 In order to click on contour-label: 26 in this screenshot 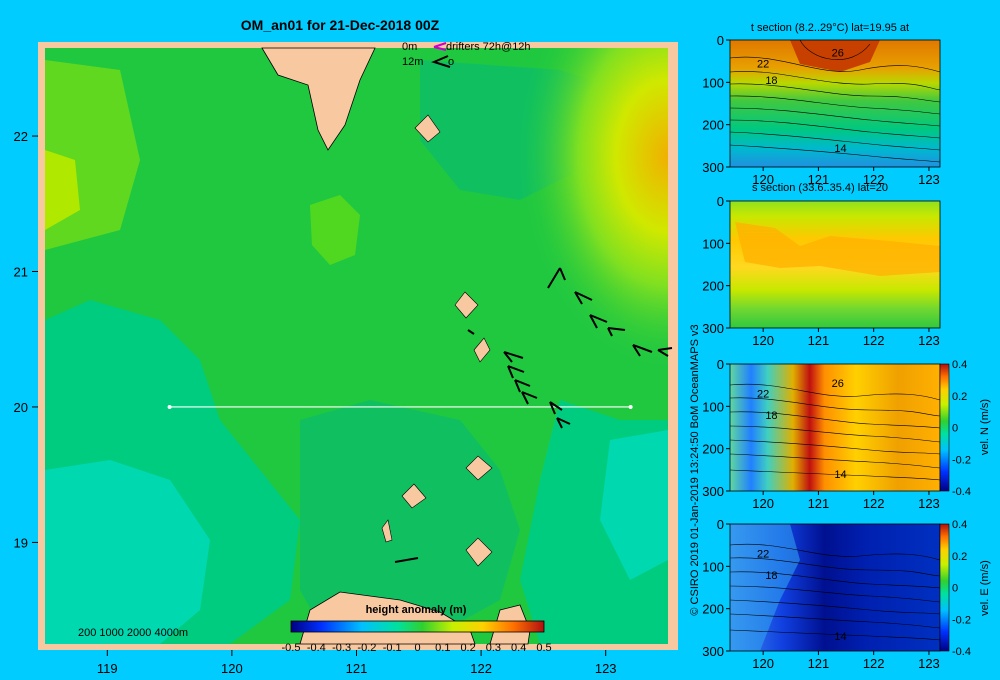, I will do `click(838, 384)`.